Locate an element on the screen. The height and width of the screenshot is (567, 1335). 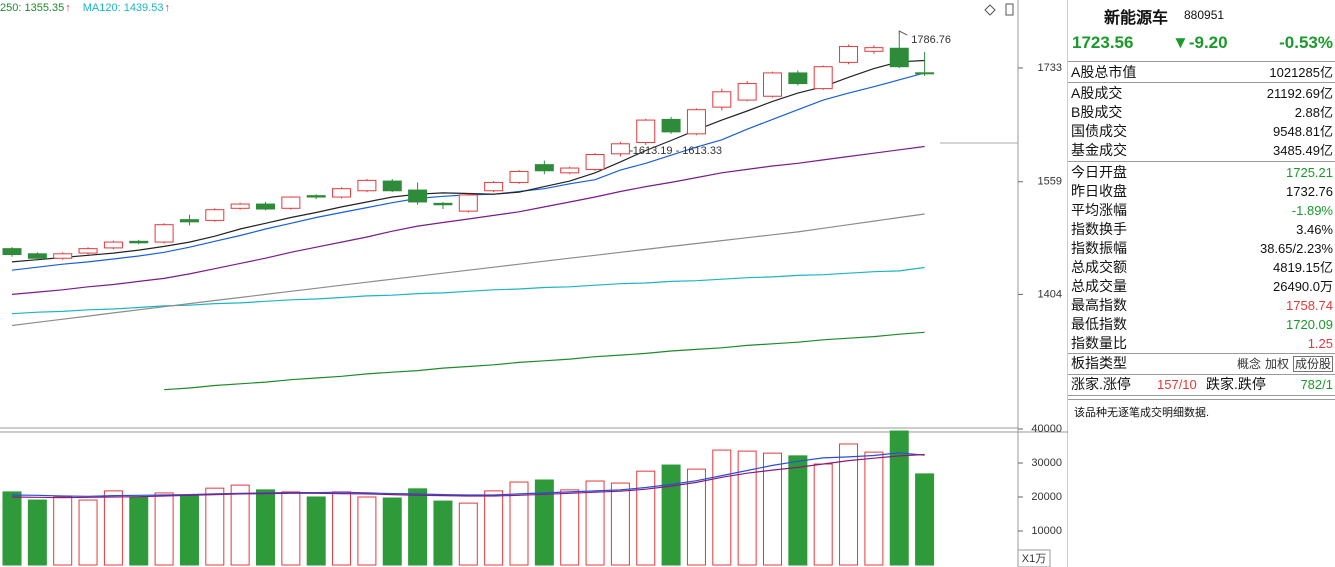
row-value: 1725.21 is located at coordinates (1309, 172).